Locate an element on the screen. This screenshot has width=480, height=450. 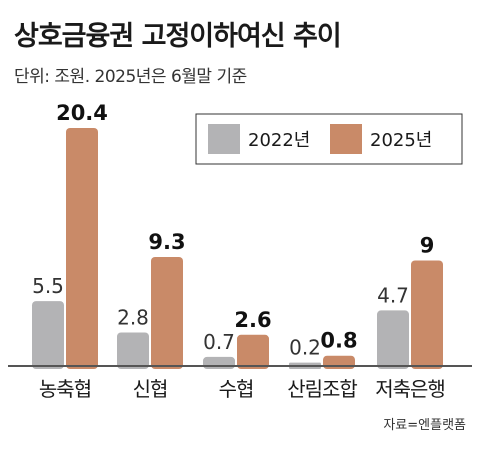
legend-label-2022: 2022년 is located at coordinates (279, 140).